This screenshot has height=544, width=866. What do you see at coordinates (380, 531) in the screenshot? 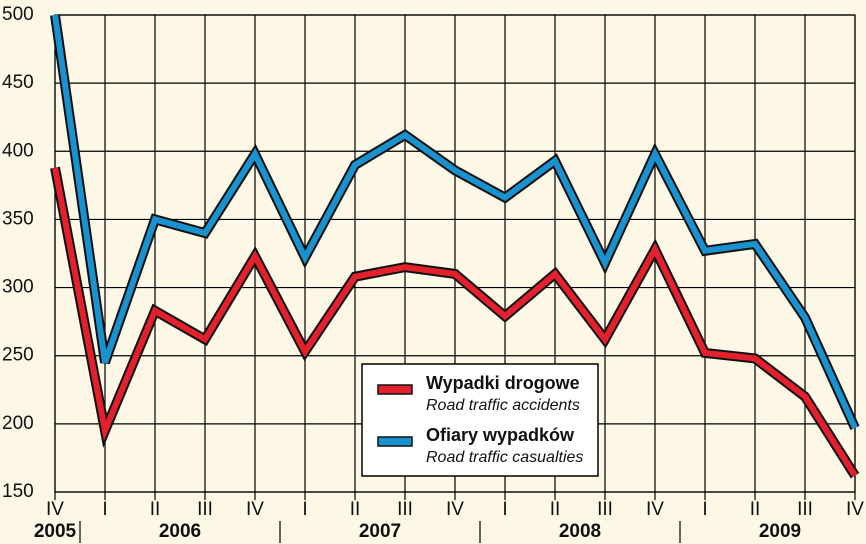
I see `year-label: 2007` at bounding box center [380, 531].